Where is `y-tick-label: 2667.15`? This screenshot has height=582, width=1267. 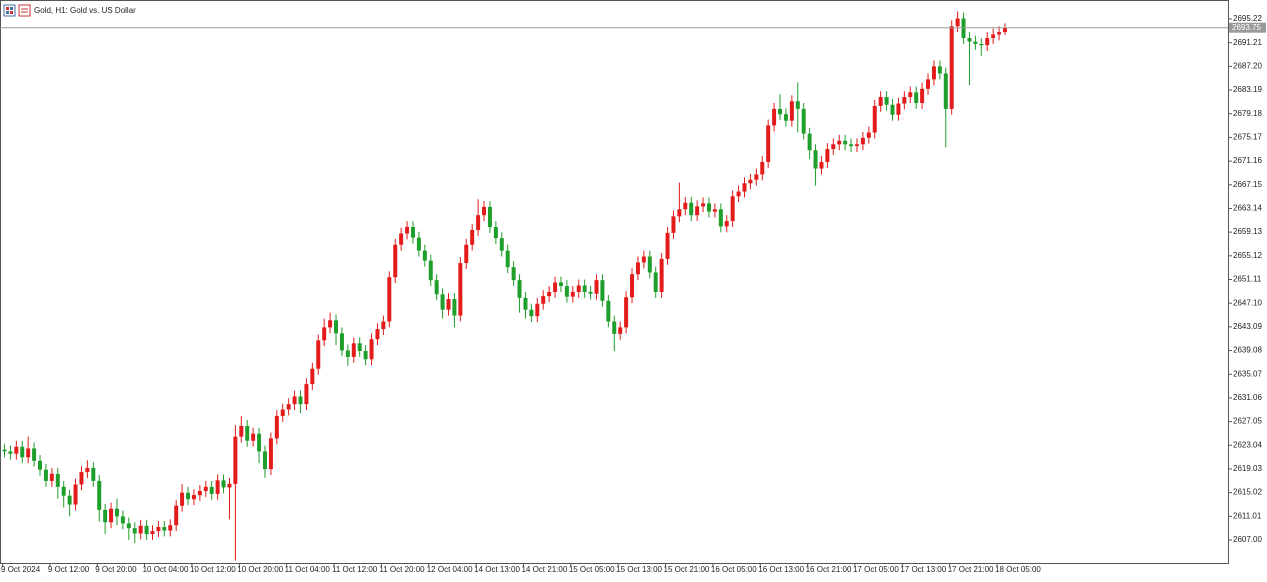
y-tick-label: 2667.15 is located at coordinates (1247, 184).